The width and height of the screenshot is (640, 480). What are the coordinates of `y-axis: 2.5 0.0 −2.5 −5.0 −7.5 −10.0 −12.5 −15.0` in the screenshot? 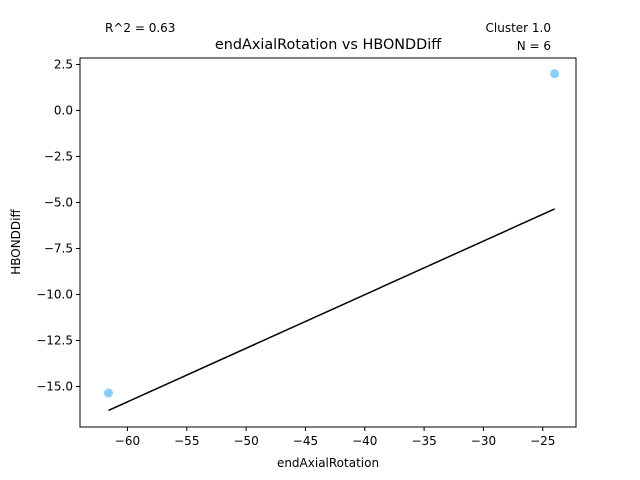 It's located at (58, 225).